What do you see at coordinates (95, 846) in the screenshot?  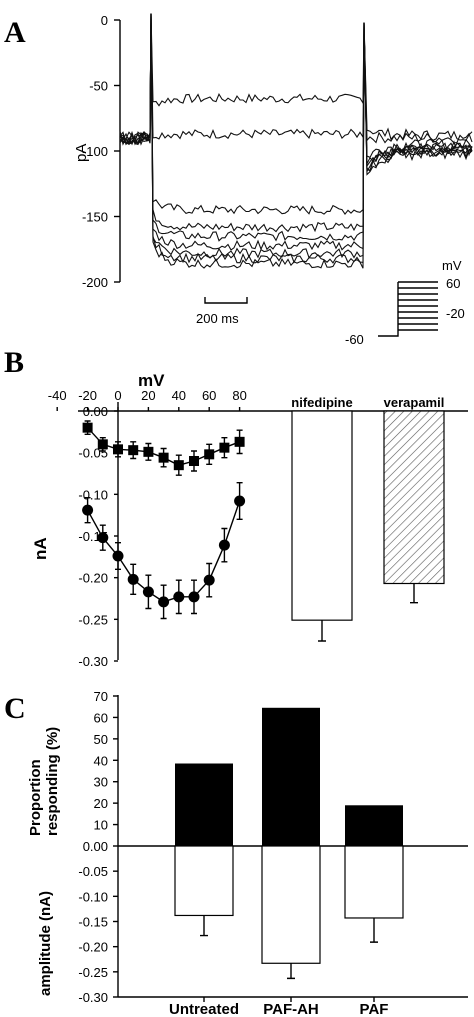 I see `panel-c-ytick-top-label: 0.00` at bounding box center [95, 846].